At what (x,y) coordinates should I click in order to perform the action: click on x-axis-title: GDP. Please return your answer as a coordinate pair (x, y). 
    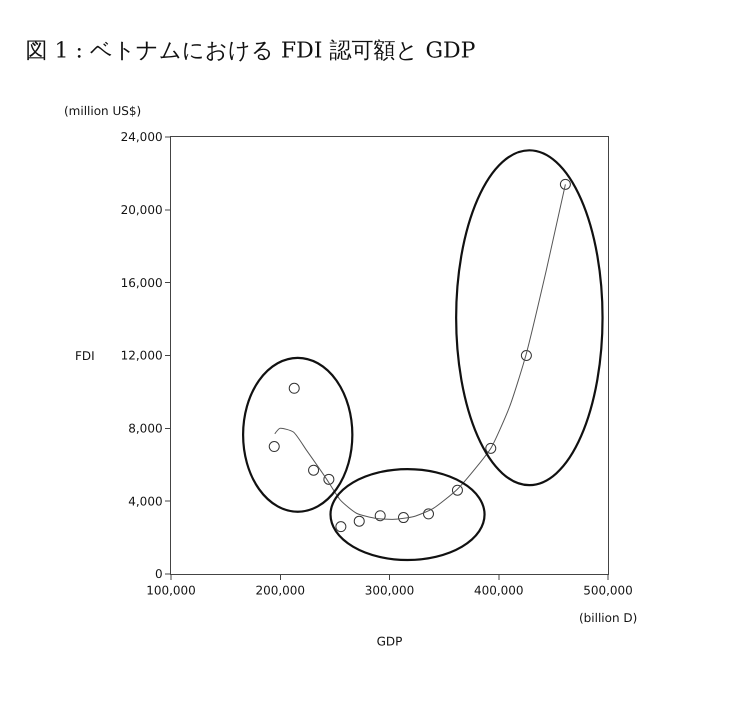
    Looking at the image, I should click on (389, 641).